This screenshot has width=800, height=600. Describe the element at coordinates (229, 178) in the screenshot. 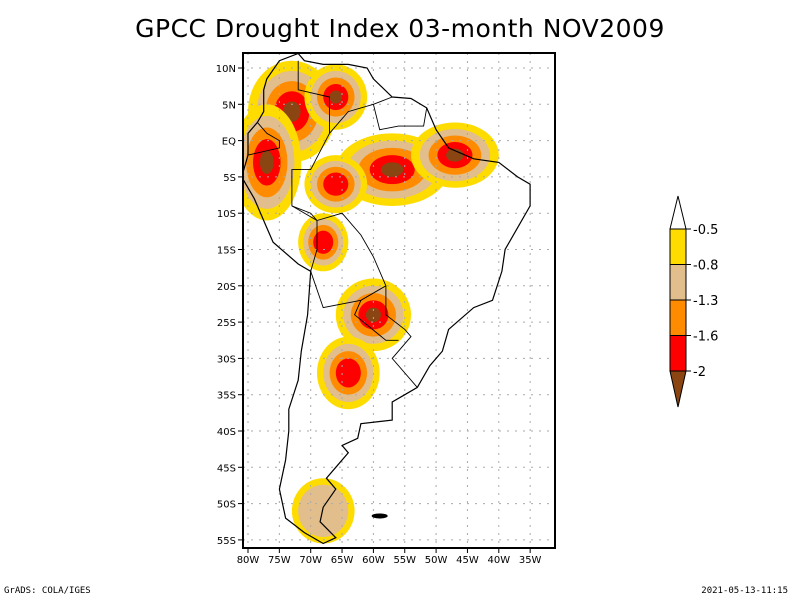

I see `y-tick-label: 5S` at that location.